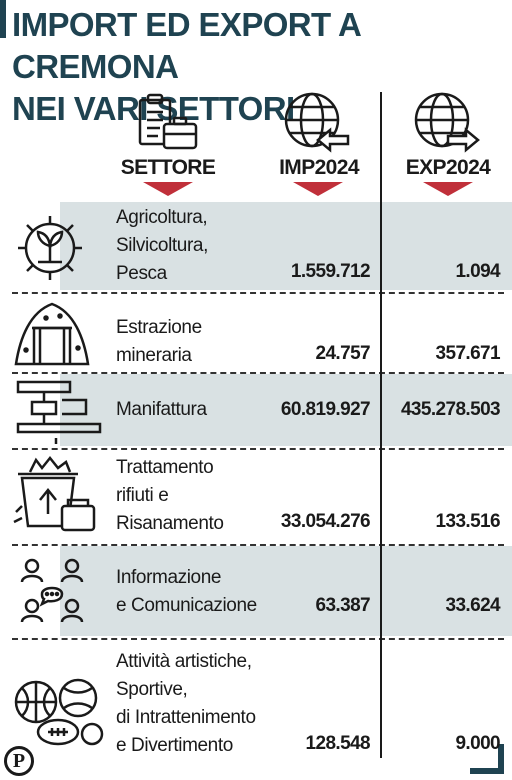 Image resolution: width=512 pixels, height=780 pixels. What do you see at coordinates (501, 759) in the screenshot?
I see `corner-accent-bottom-vertical` at bounding box center [501, 759].